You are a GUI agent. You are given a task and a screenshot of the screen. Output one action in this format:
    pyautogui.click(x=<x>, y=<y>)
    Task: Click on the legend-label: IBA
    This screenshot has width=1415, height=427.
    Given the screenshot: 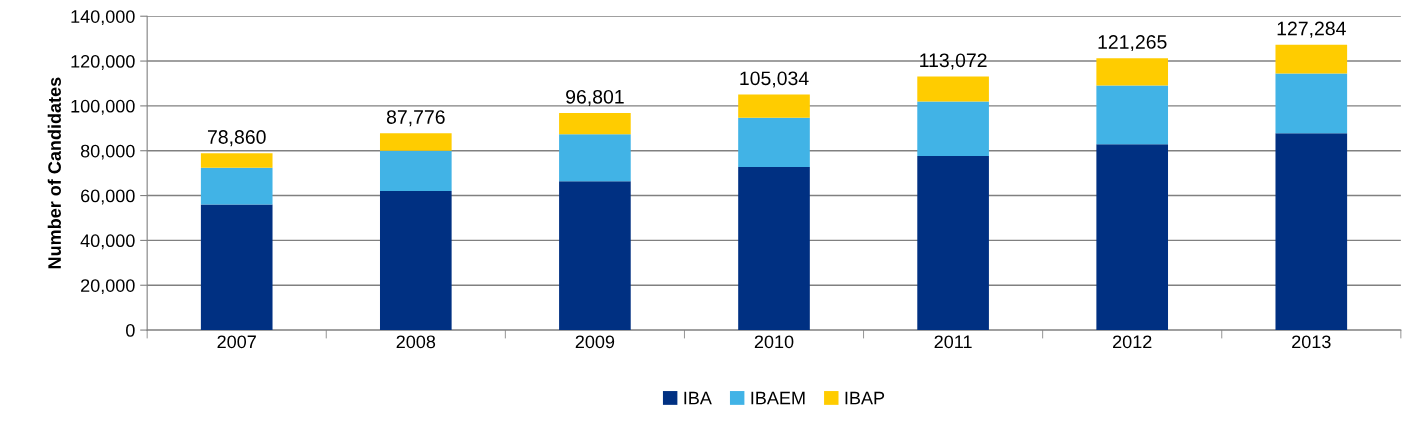 What is the action you would take?
    pyautogui.click(x=698, y=398)
    